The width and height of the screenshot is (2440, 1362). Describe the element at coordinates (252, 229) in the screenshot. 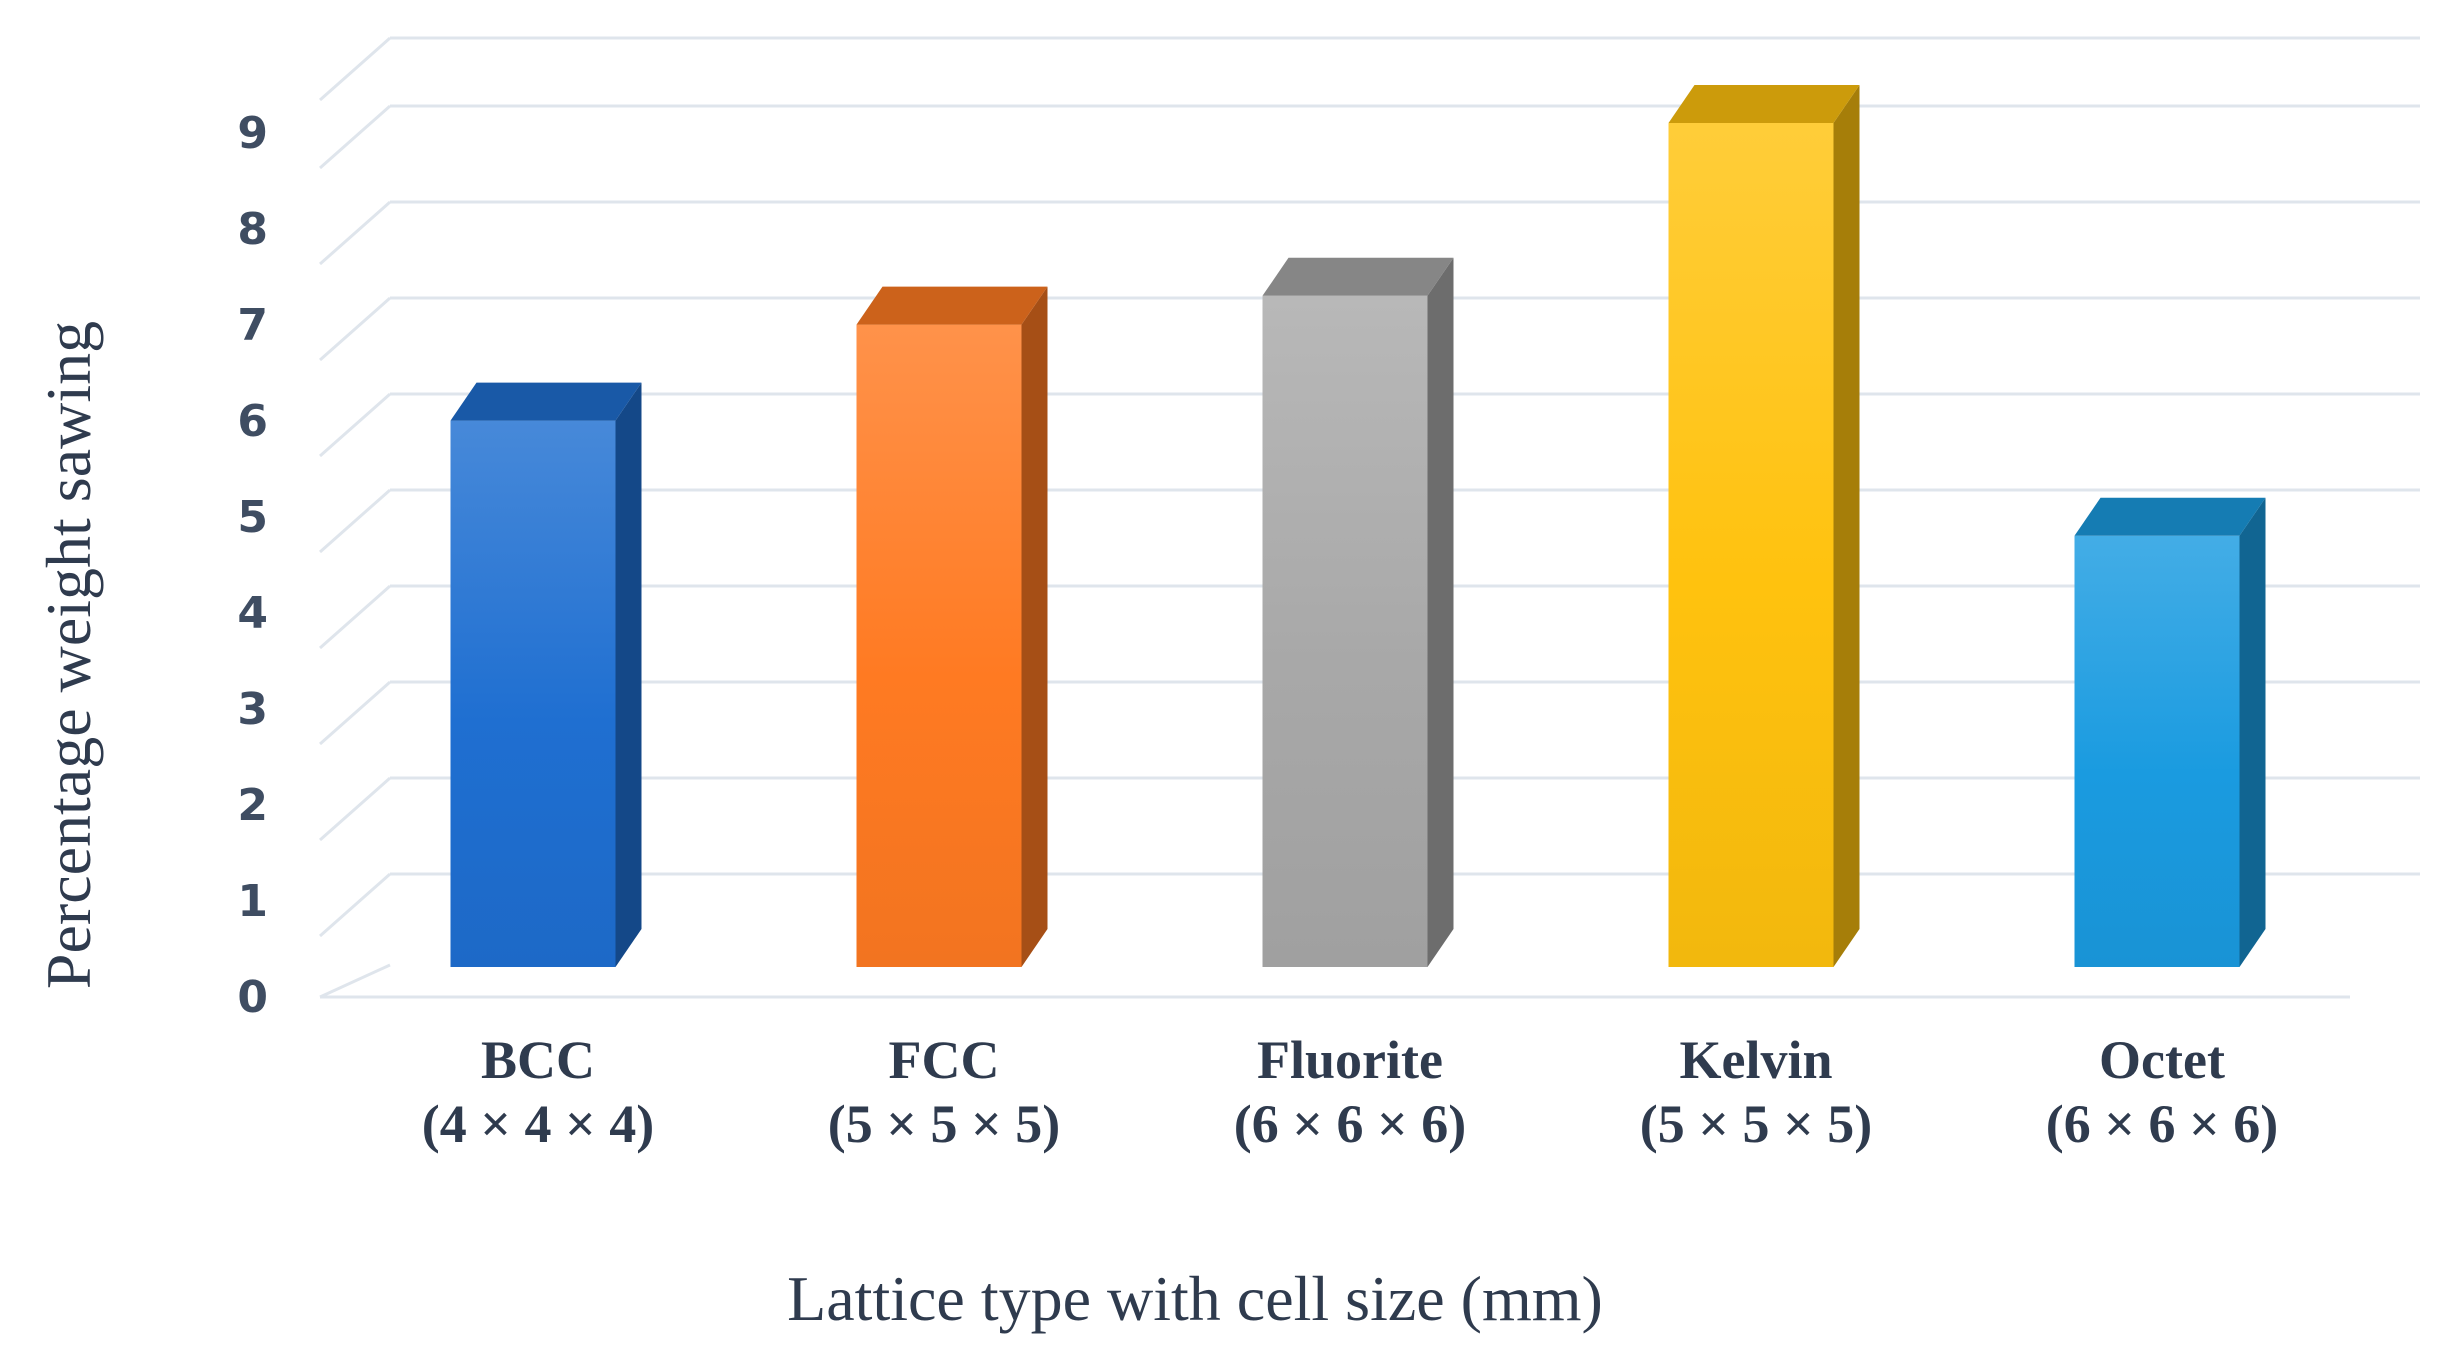

I see `y-tick-label: 8` at that location.